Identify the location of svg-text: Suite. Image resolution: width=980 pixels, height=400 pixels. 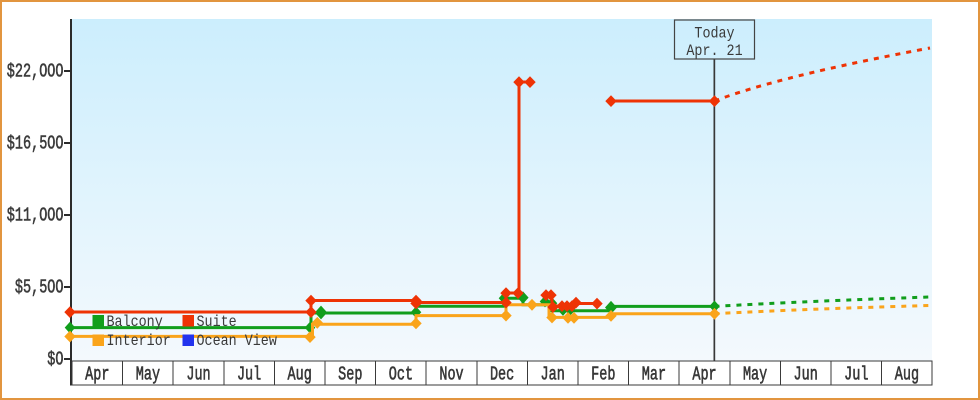
(217, 322).